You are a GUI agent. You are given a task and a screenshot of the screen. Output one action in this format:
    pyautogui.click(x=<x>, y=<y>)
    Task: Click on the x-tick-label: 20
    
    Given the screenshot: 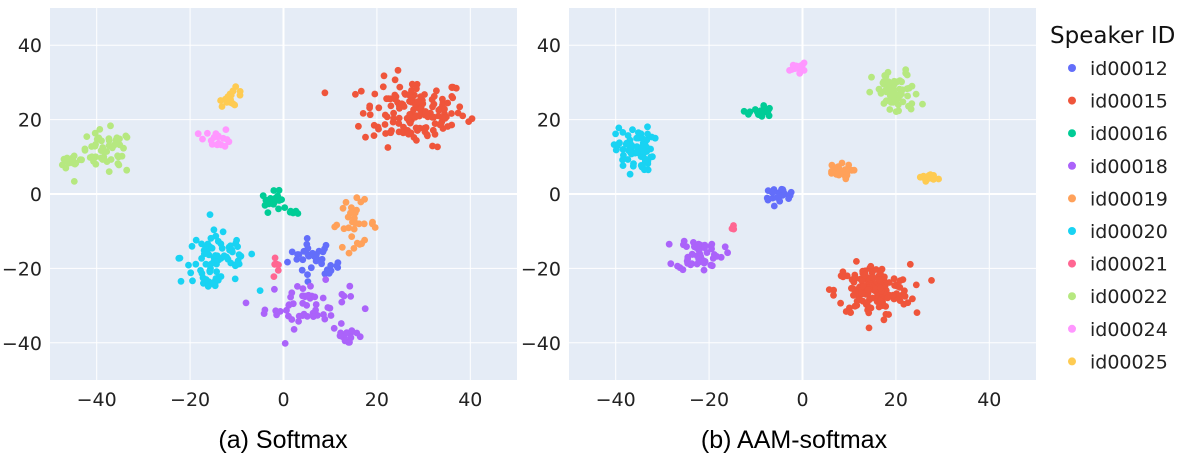 What is the action you would take?
    pyautogui.click(x=896, y=400)
    